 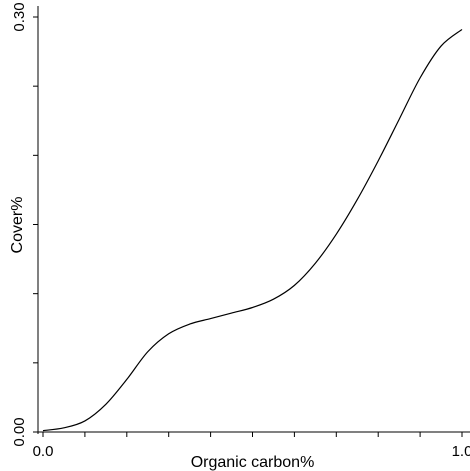 I want to click on y-axis-label: Cover%, so click(x=17, y=225).